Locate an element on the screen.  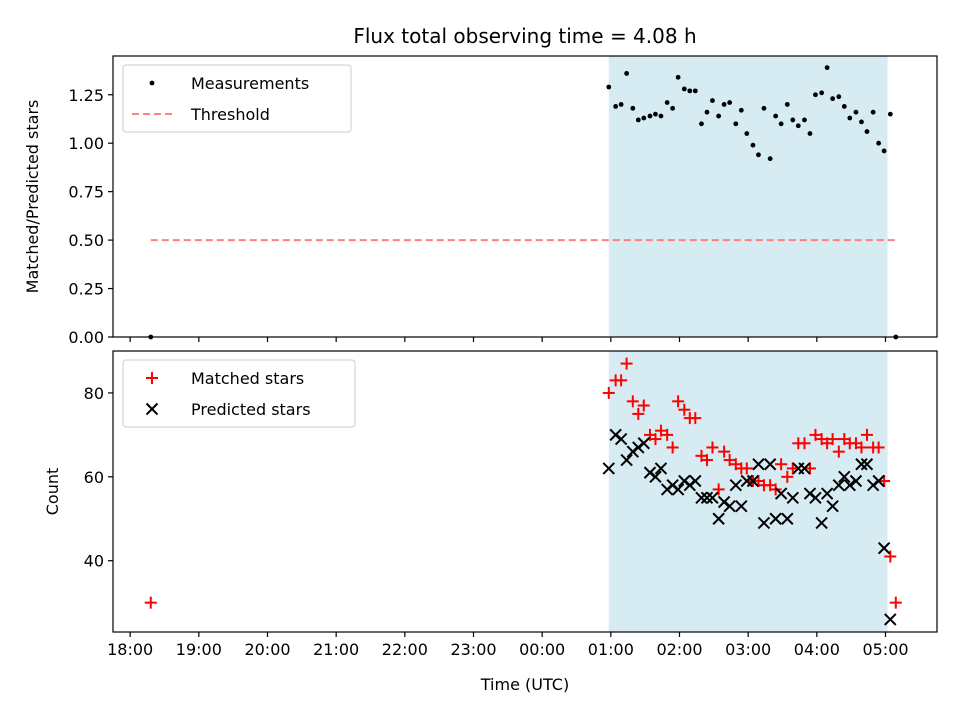
y-tick-label: 1.25 is located at coordinates (86, 95).